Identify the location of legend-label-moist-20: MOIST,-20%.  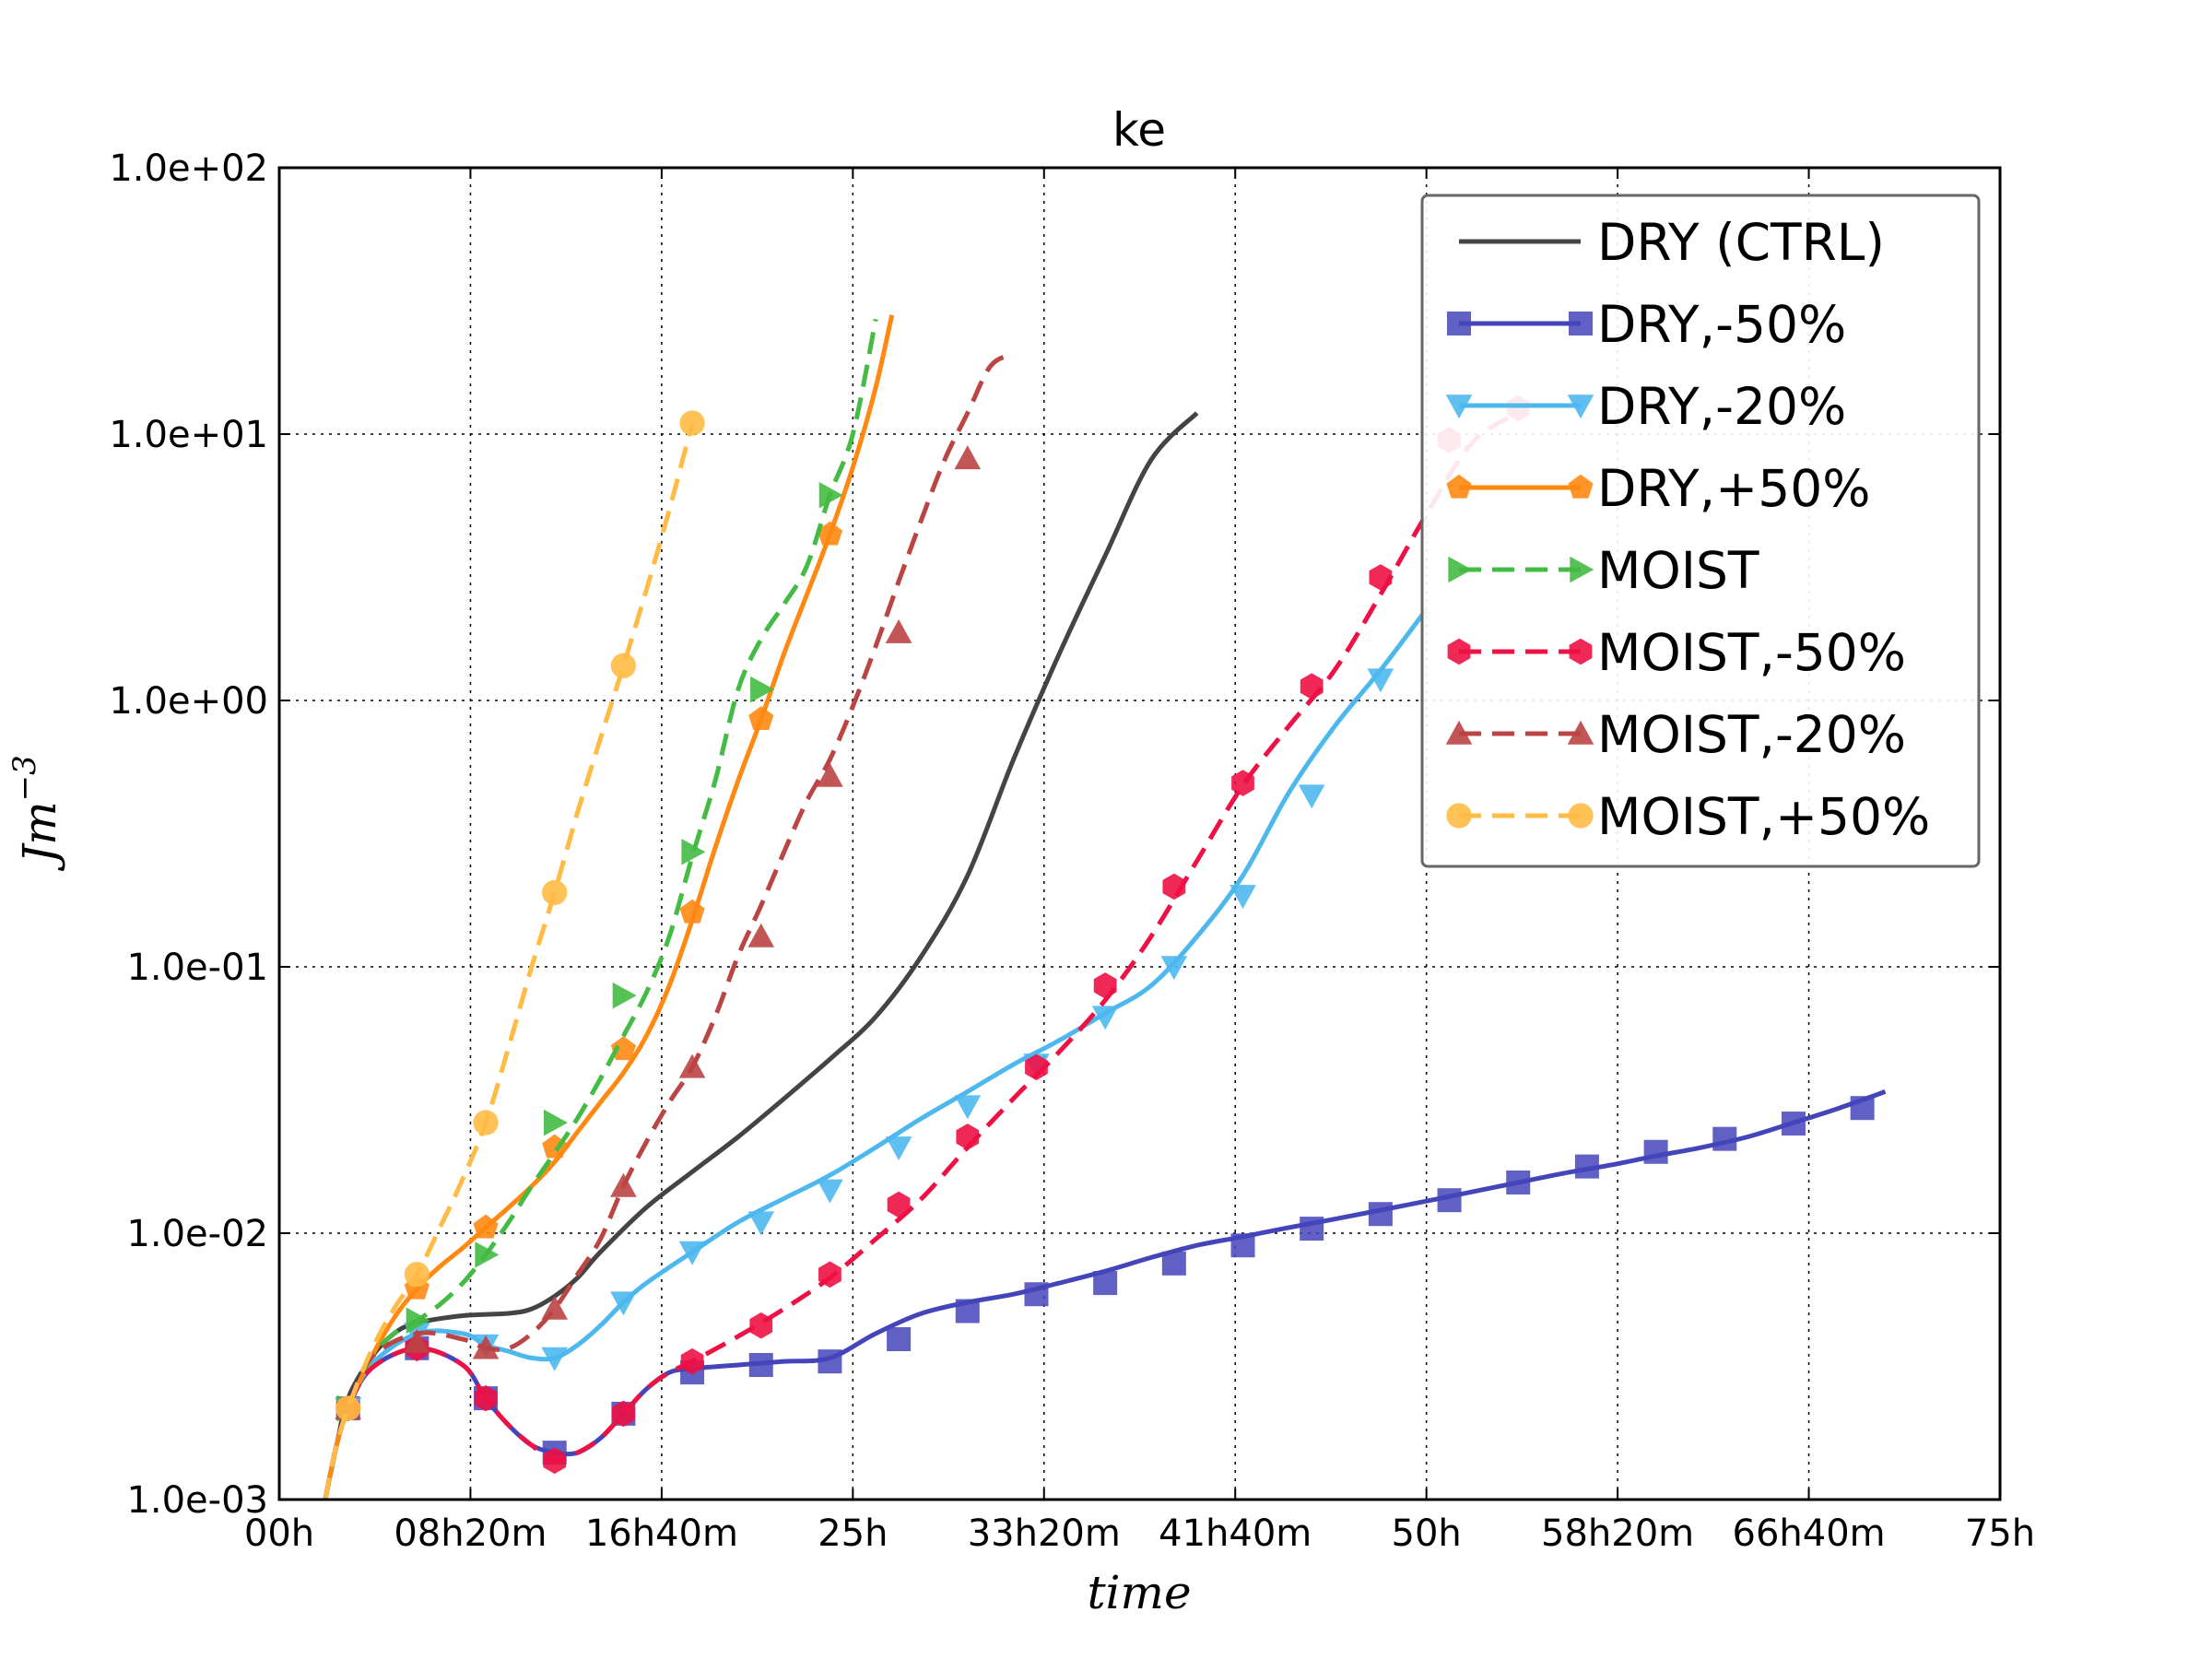
(1751, 734).